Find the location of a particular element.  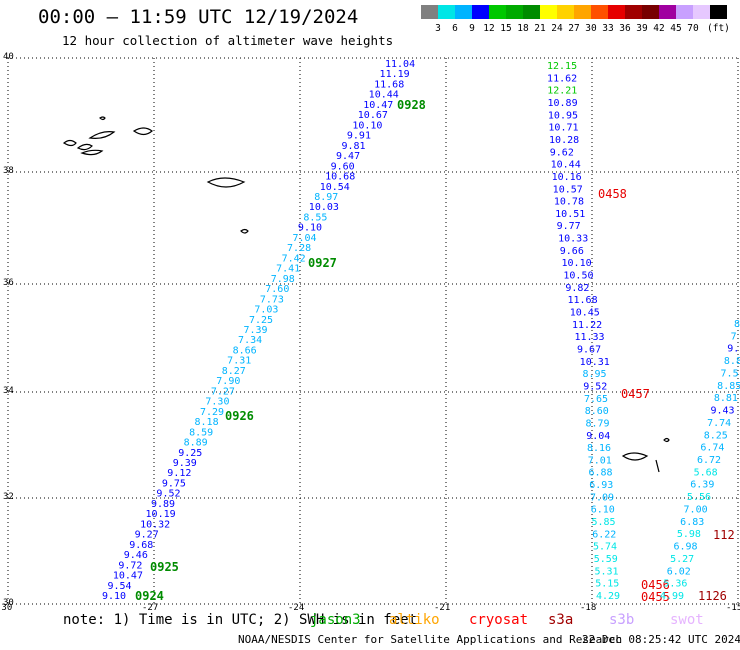

colorbar-label: 15 is located at coordinates (506, 28).